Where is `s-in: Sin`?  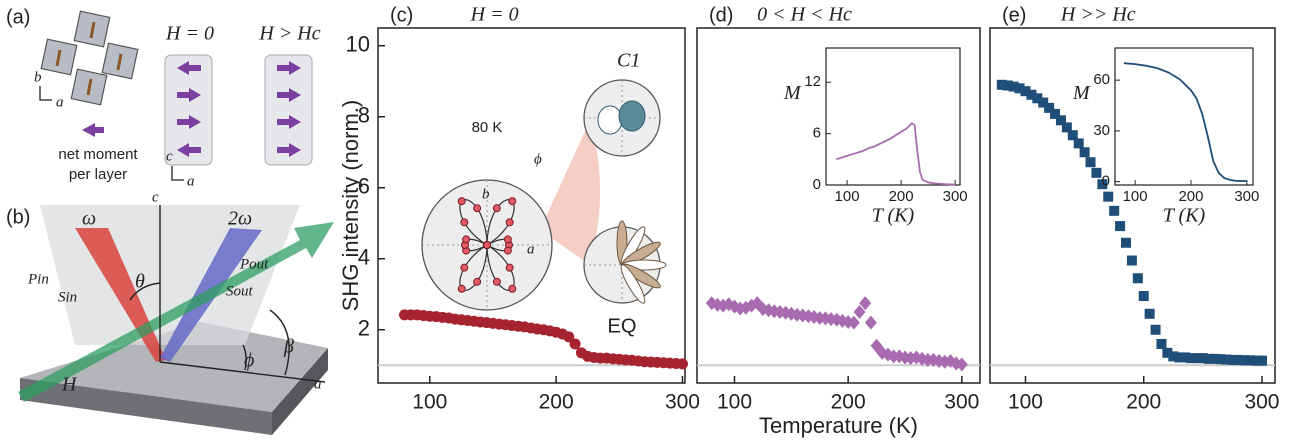
s-in: Sin is located at coordinates (67, 297).